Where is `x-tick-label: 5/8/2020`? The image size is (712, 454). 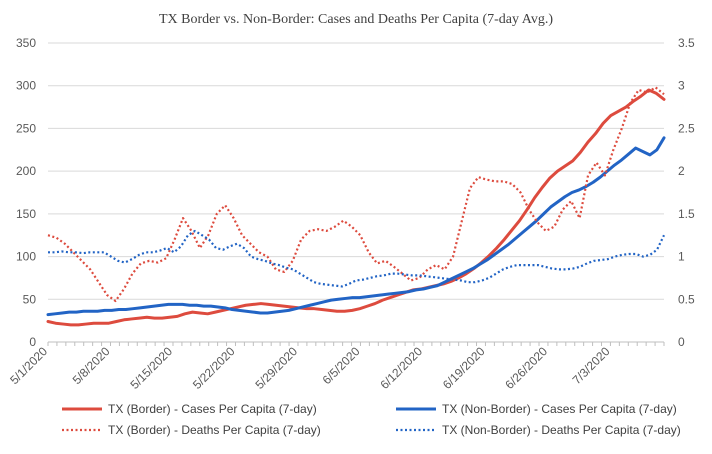 x-tick-label: 5/8/2020 is located at coordinates (91, 365).